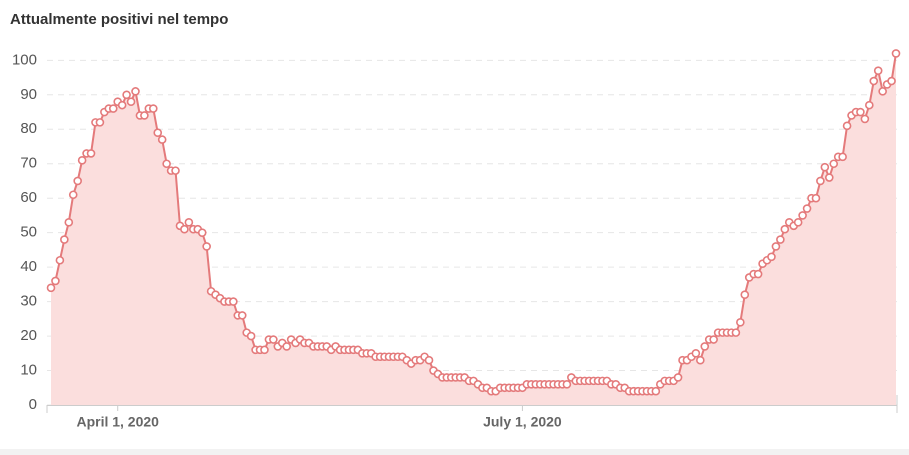 The height and width of the screenshot is (455, 909). What do you see at coordinates (454, 452) in the screenshot?
I see `bottom-strip` at bounding box center [454, 452].